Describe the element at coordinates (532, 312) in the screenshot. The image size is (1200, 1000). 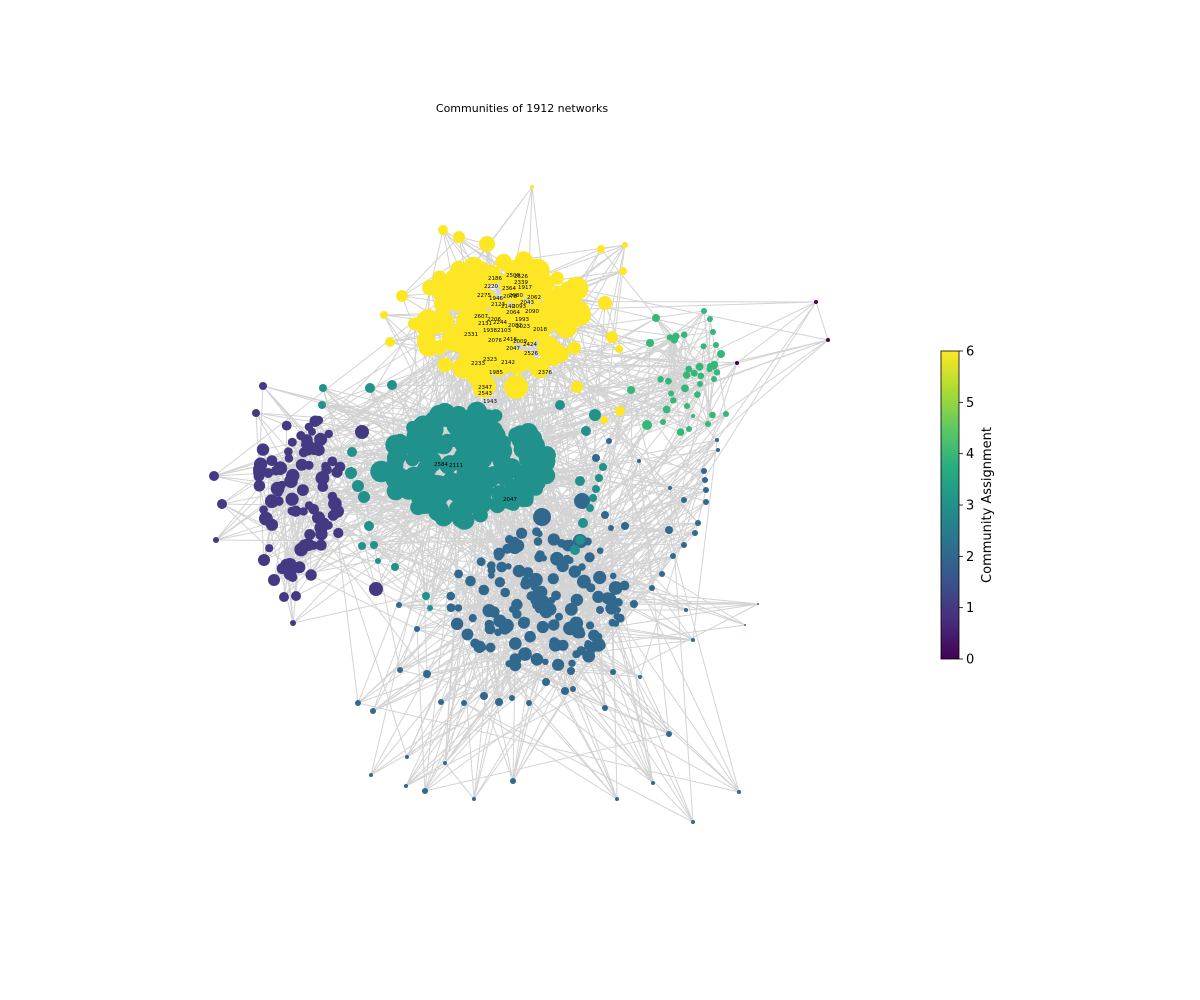
I see `node-label: 2090` at that location.